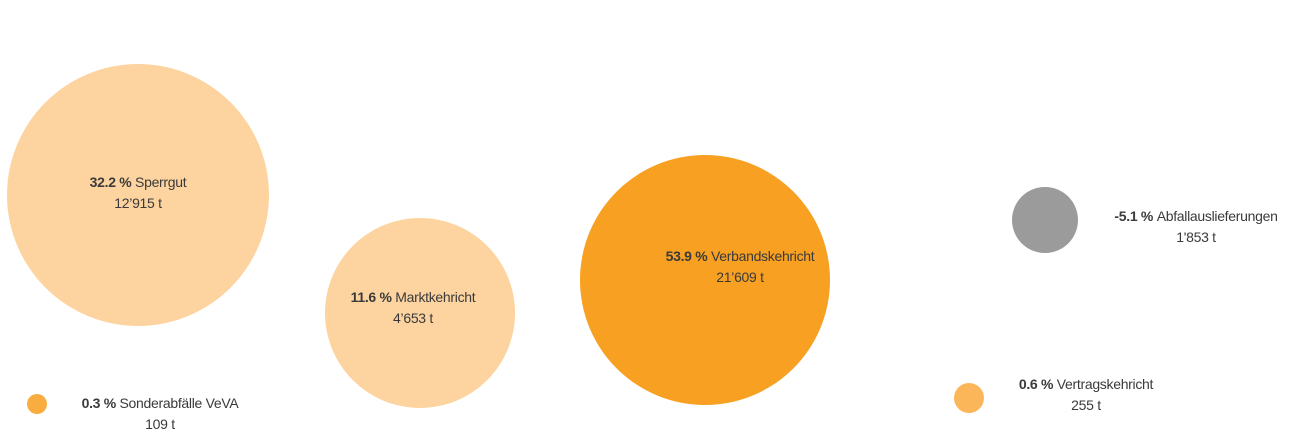  What do you see at coordinates (687, 256) in the screenshot?
I see `percent-label: 53.9 %` at bounding box center [687, 256].